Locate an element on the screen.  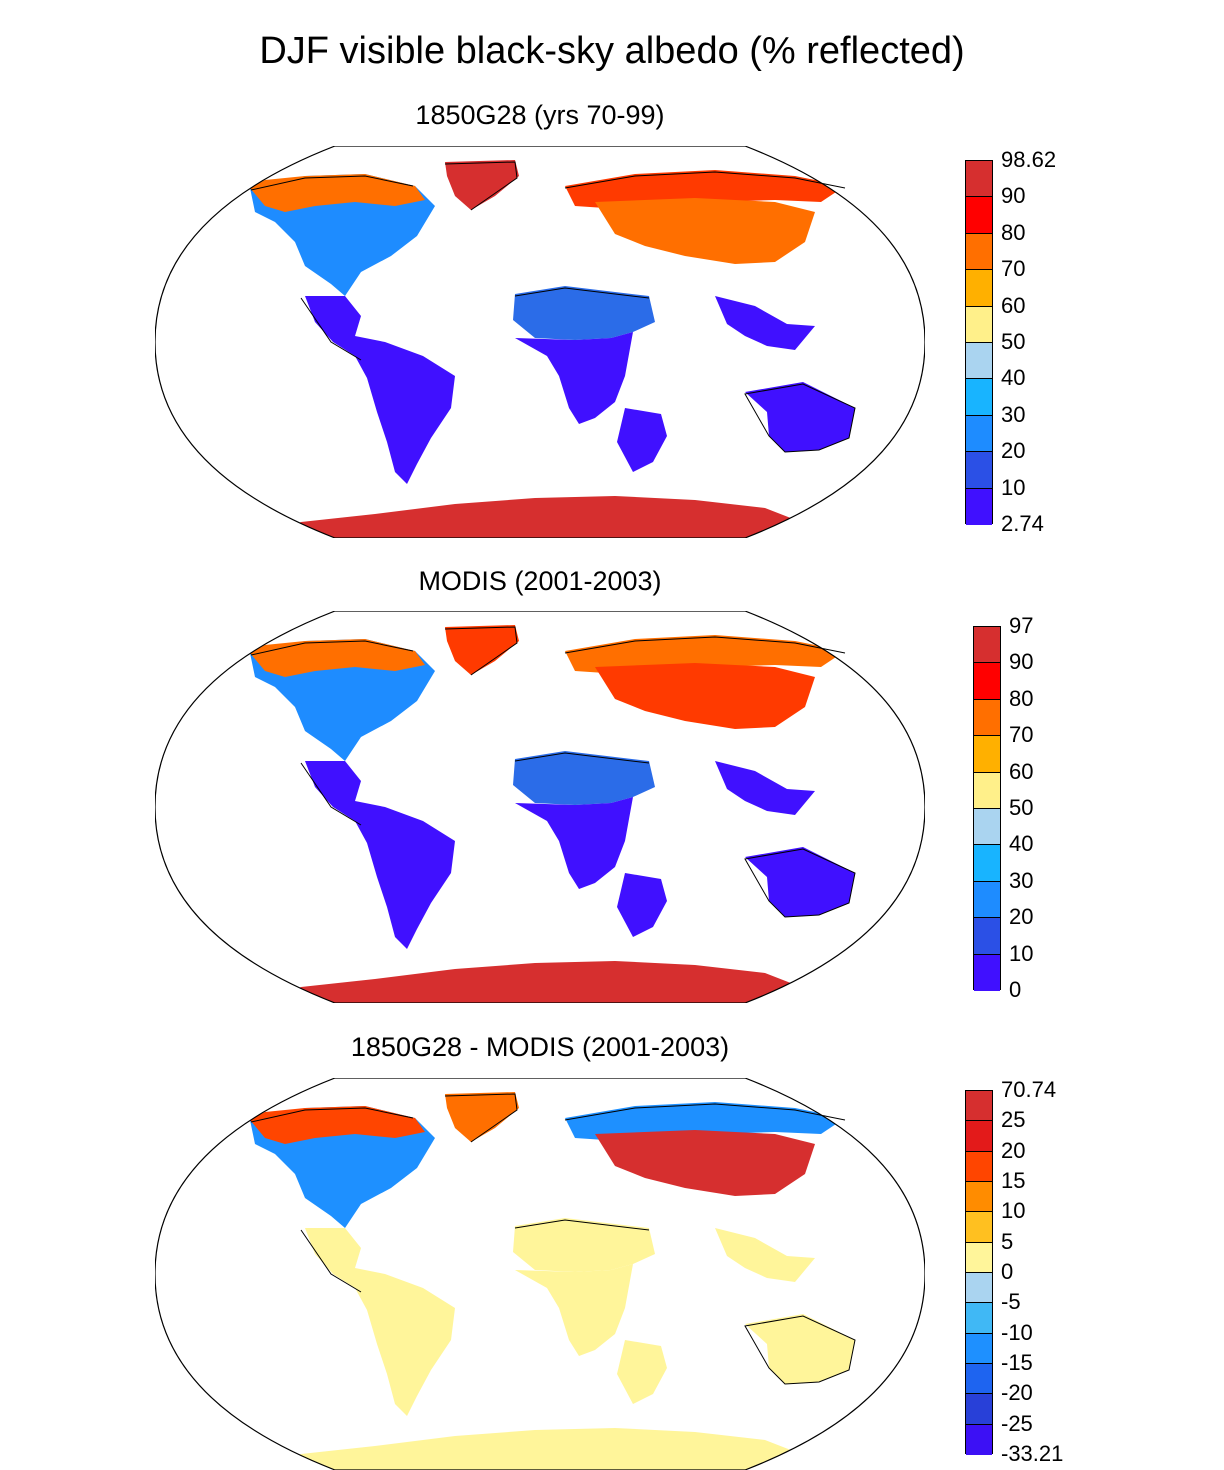
panel-title: MODIS (2001-2003) is located at coordinates (540, 581).